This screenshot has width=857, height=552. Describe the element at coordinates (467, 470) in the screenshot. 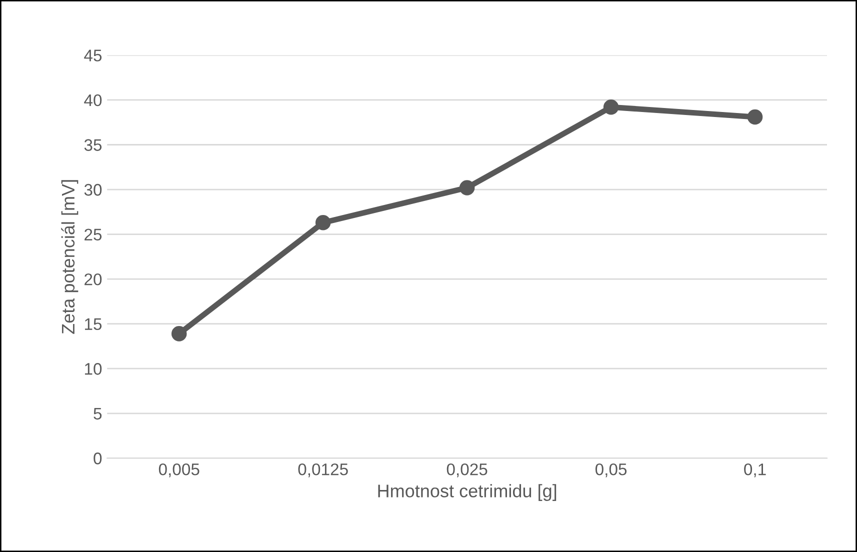

I see `x-tick-label: 0,025` at that location.